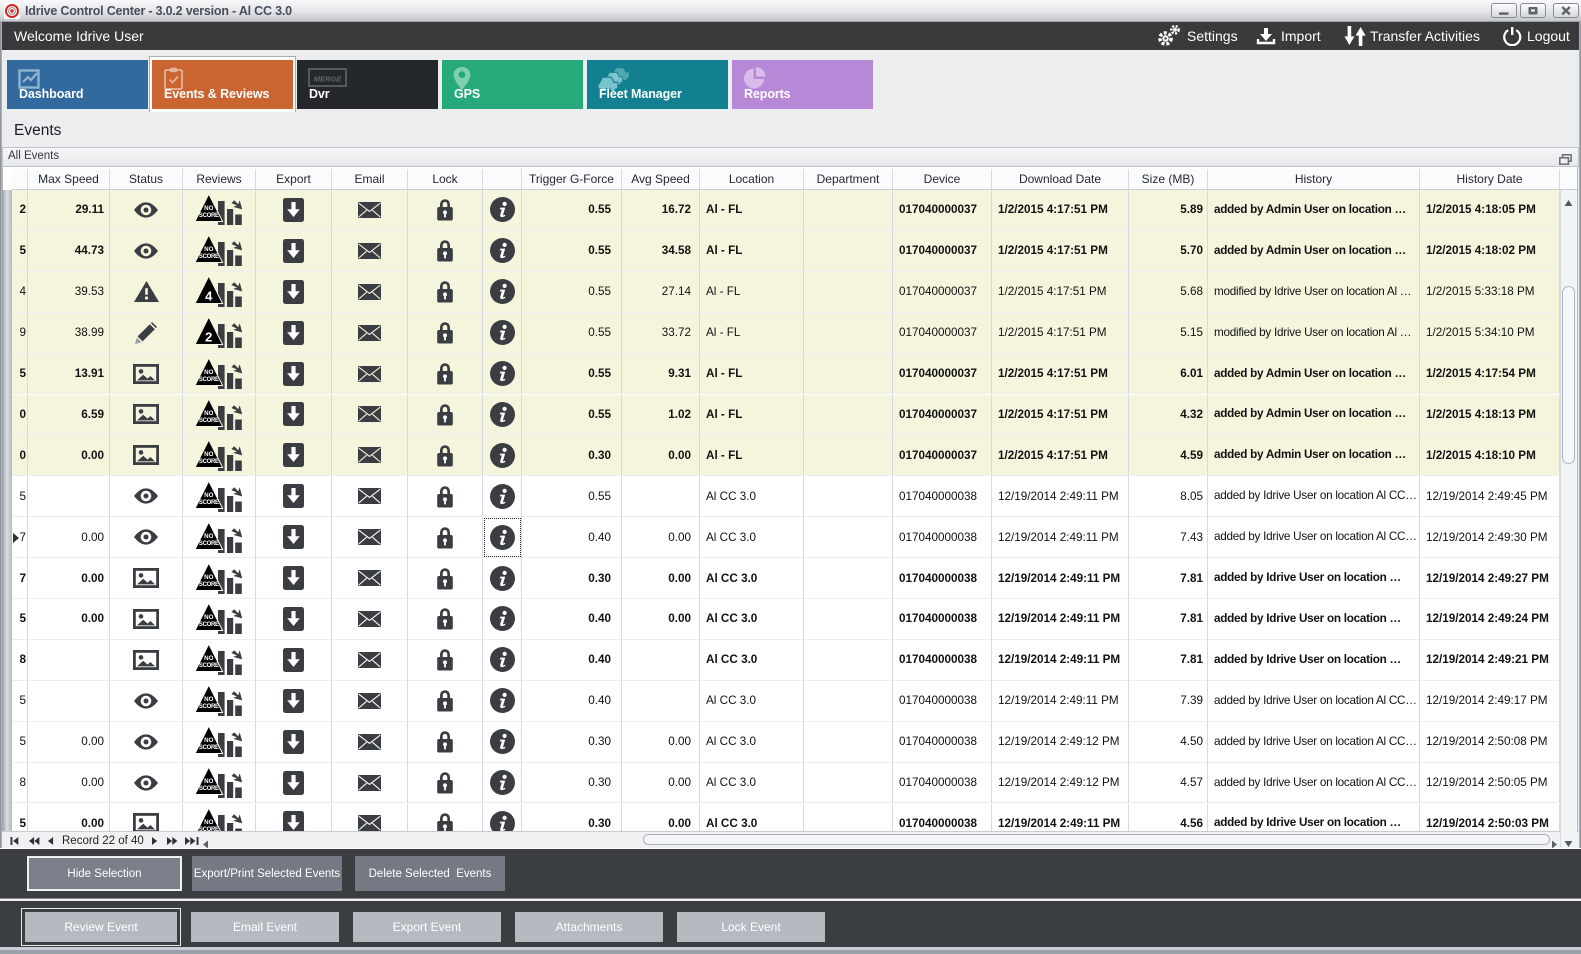 Image resolution: width=1581 pixels, height=954 pixels. What do you see at coordinates (208, 337) in the screenshot?
I see `svg-text: 2` at bounding box center [208, 337].